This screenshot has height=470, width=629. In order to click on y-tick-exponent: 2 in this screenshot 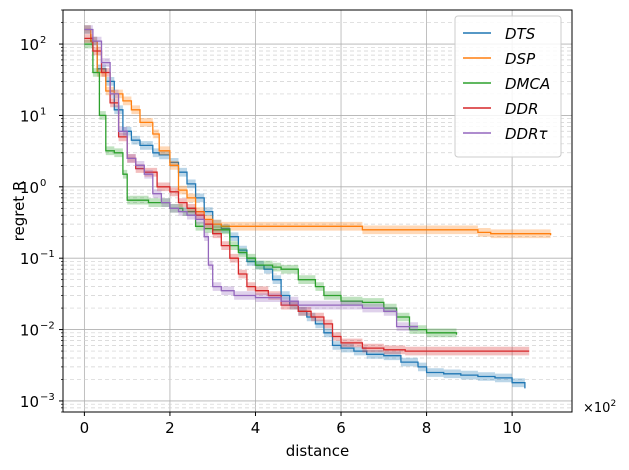, I will do `click(43, 40)`.